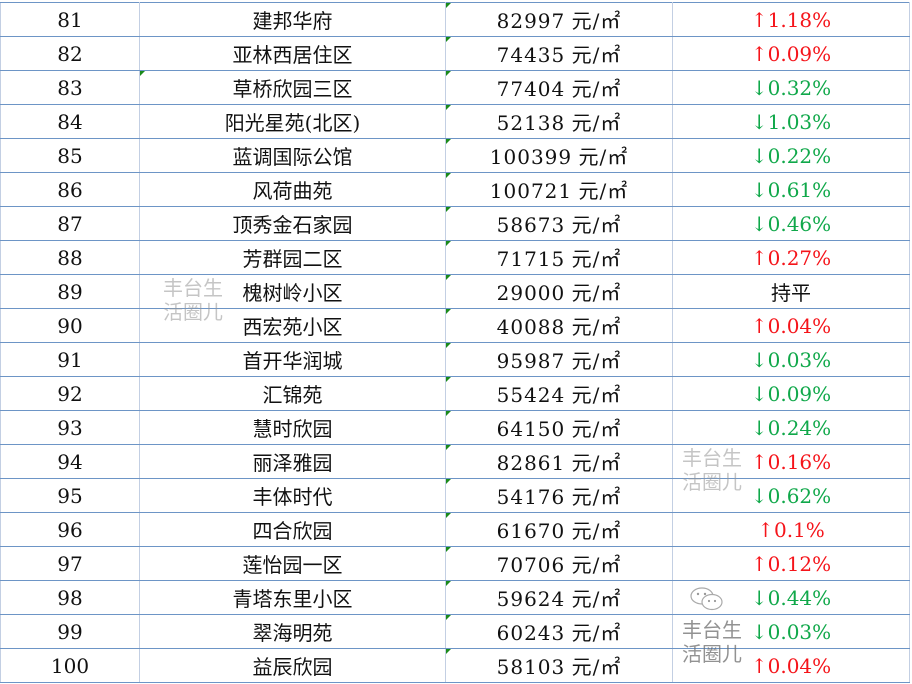  Describe the element at coordinates (559, 427) in the screenshot. I see `price-cell: 64150 元/㎡` at that location.